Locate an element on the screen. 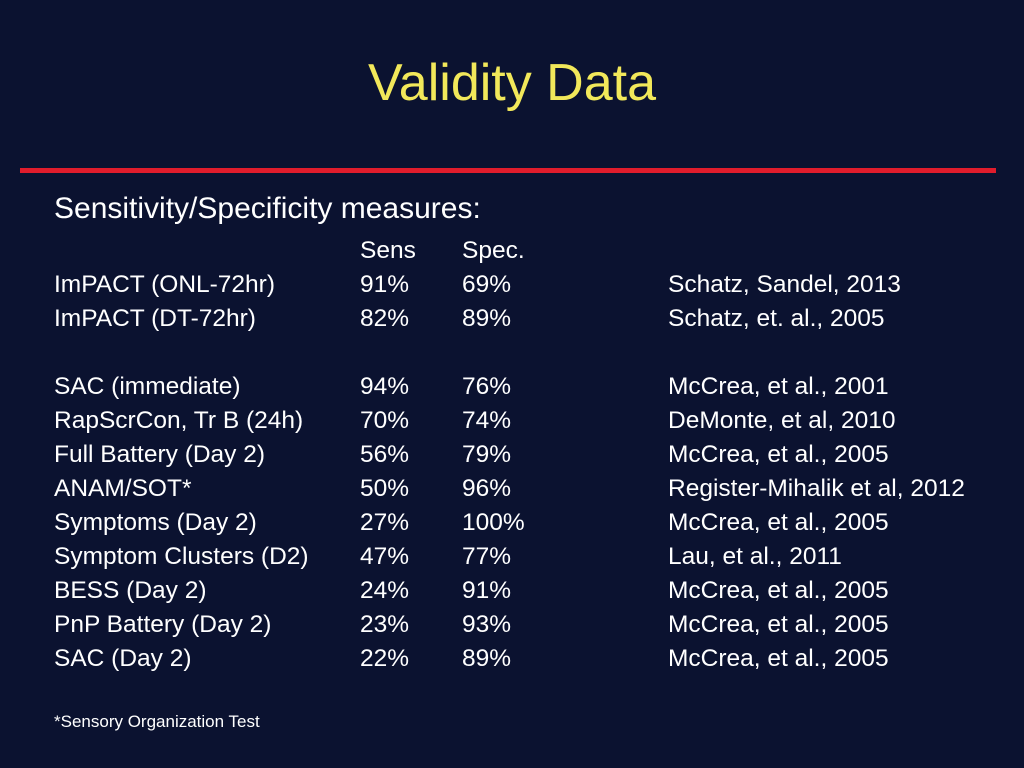 Image resolution: width=1024 pixels, height=768 pixels. measure-name: SAC (Day 2) is located at coordinates (123, 658).